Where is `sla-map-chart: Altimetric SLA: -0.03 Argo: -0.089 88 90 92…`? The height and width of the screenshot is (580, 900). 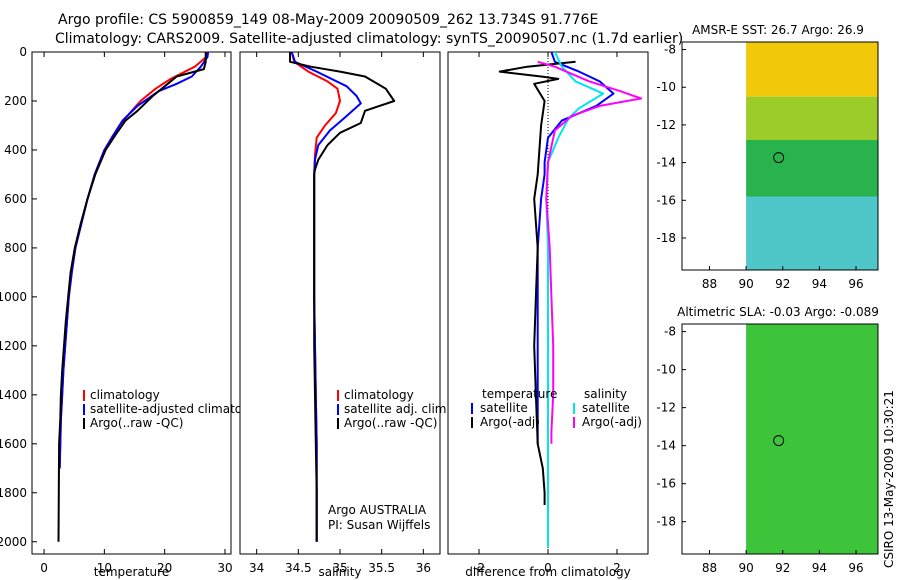
sla-map-chart: Altimetric SLA: -0.03 Argo: -0.089 88 90 92… is located at coordinates (767, 440).